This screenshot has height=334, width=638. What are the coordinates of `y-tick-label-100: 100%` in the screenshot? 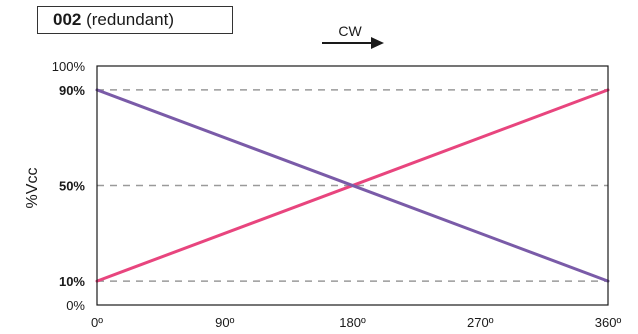 It's located at (69, 66).